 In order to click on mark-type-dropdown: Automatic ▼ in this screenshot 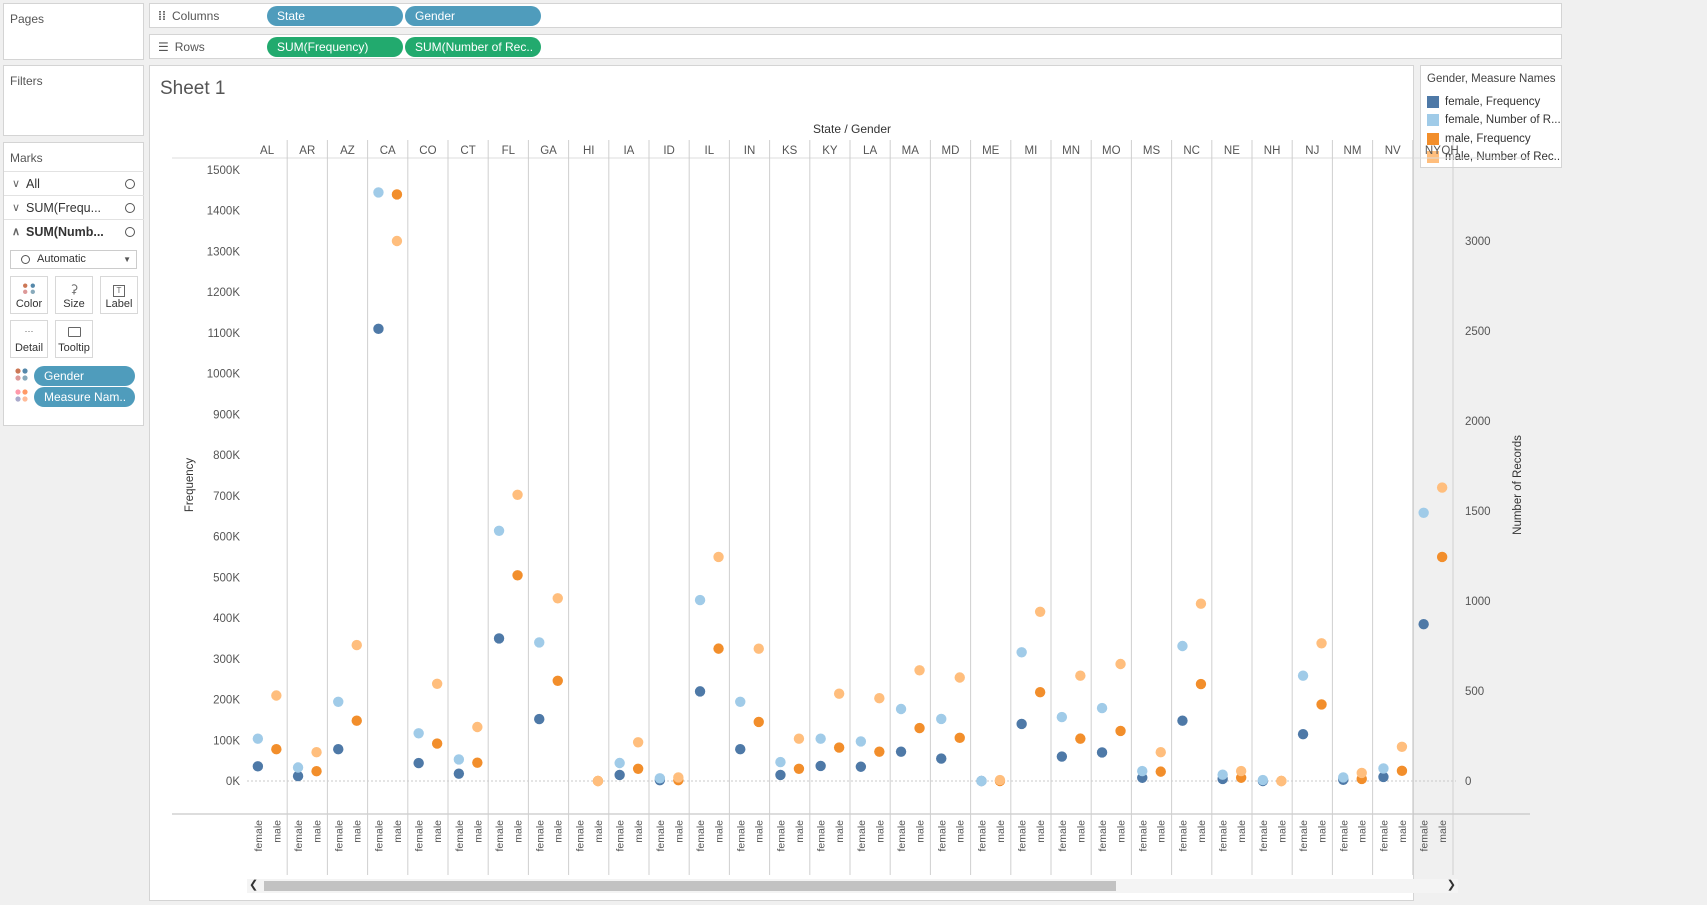, I will do `click(73, 259)`.